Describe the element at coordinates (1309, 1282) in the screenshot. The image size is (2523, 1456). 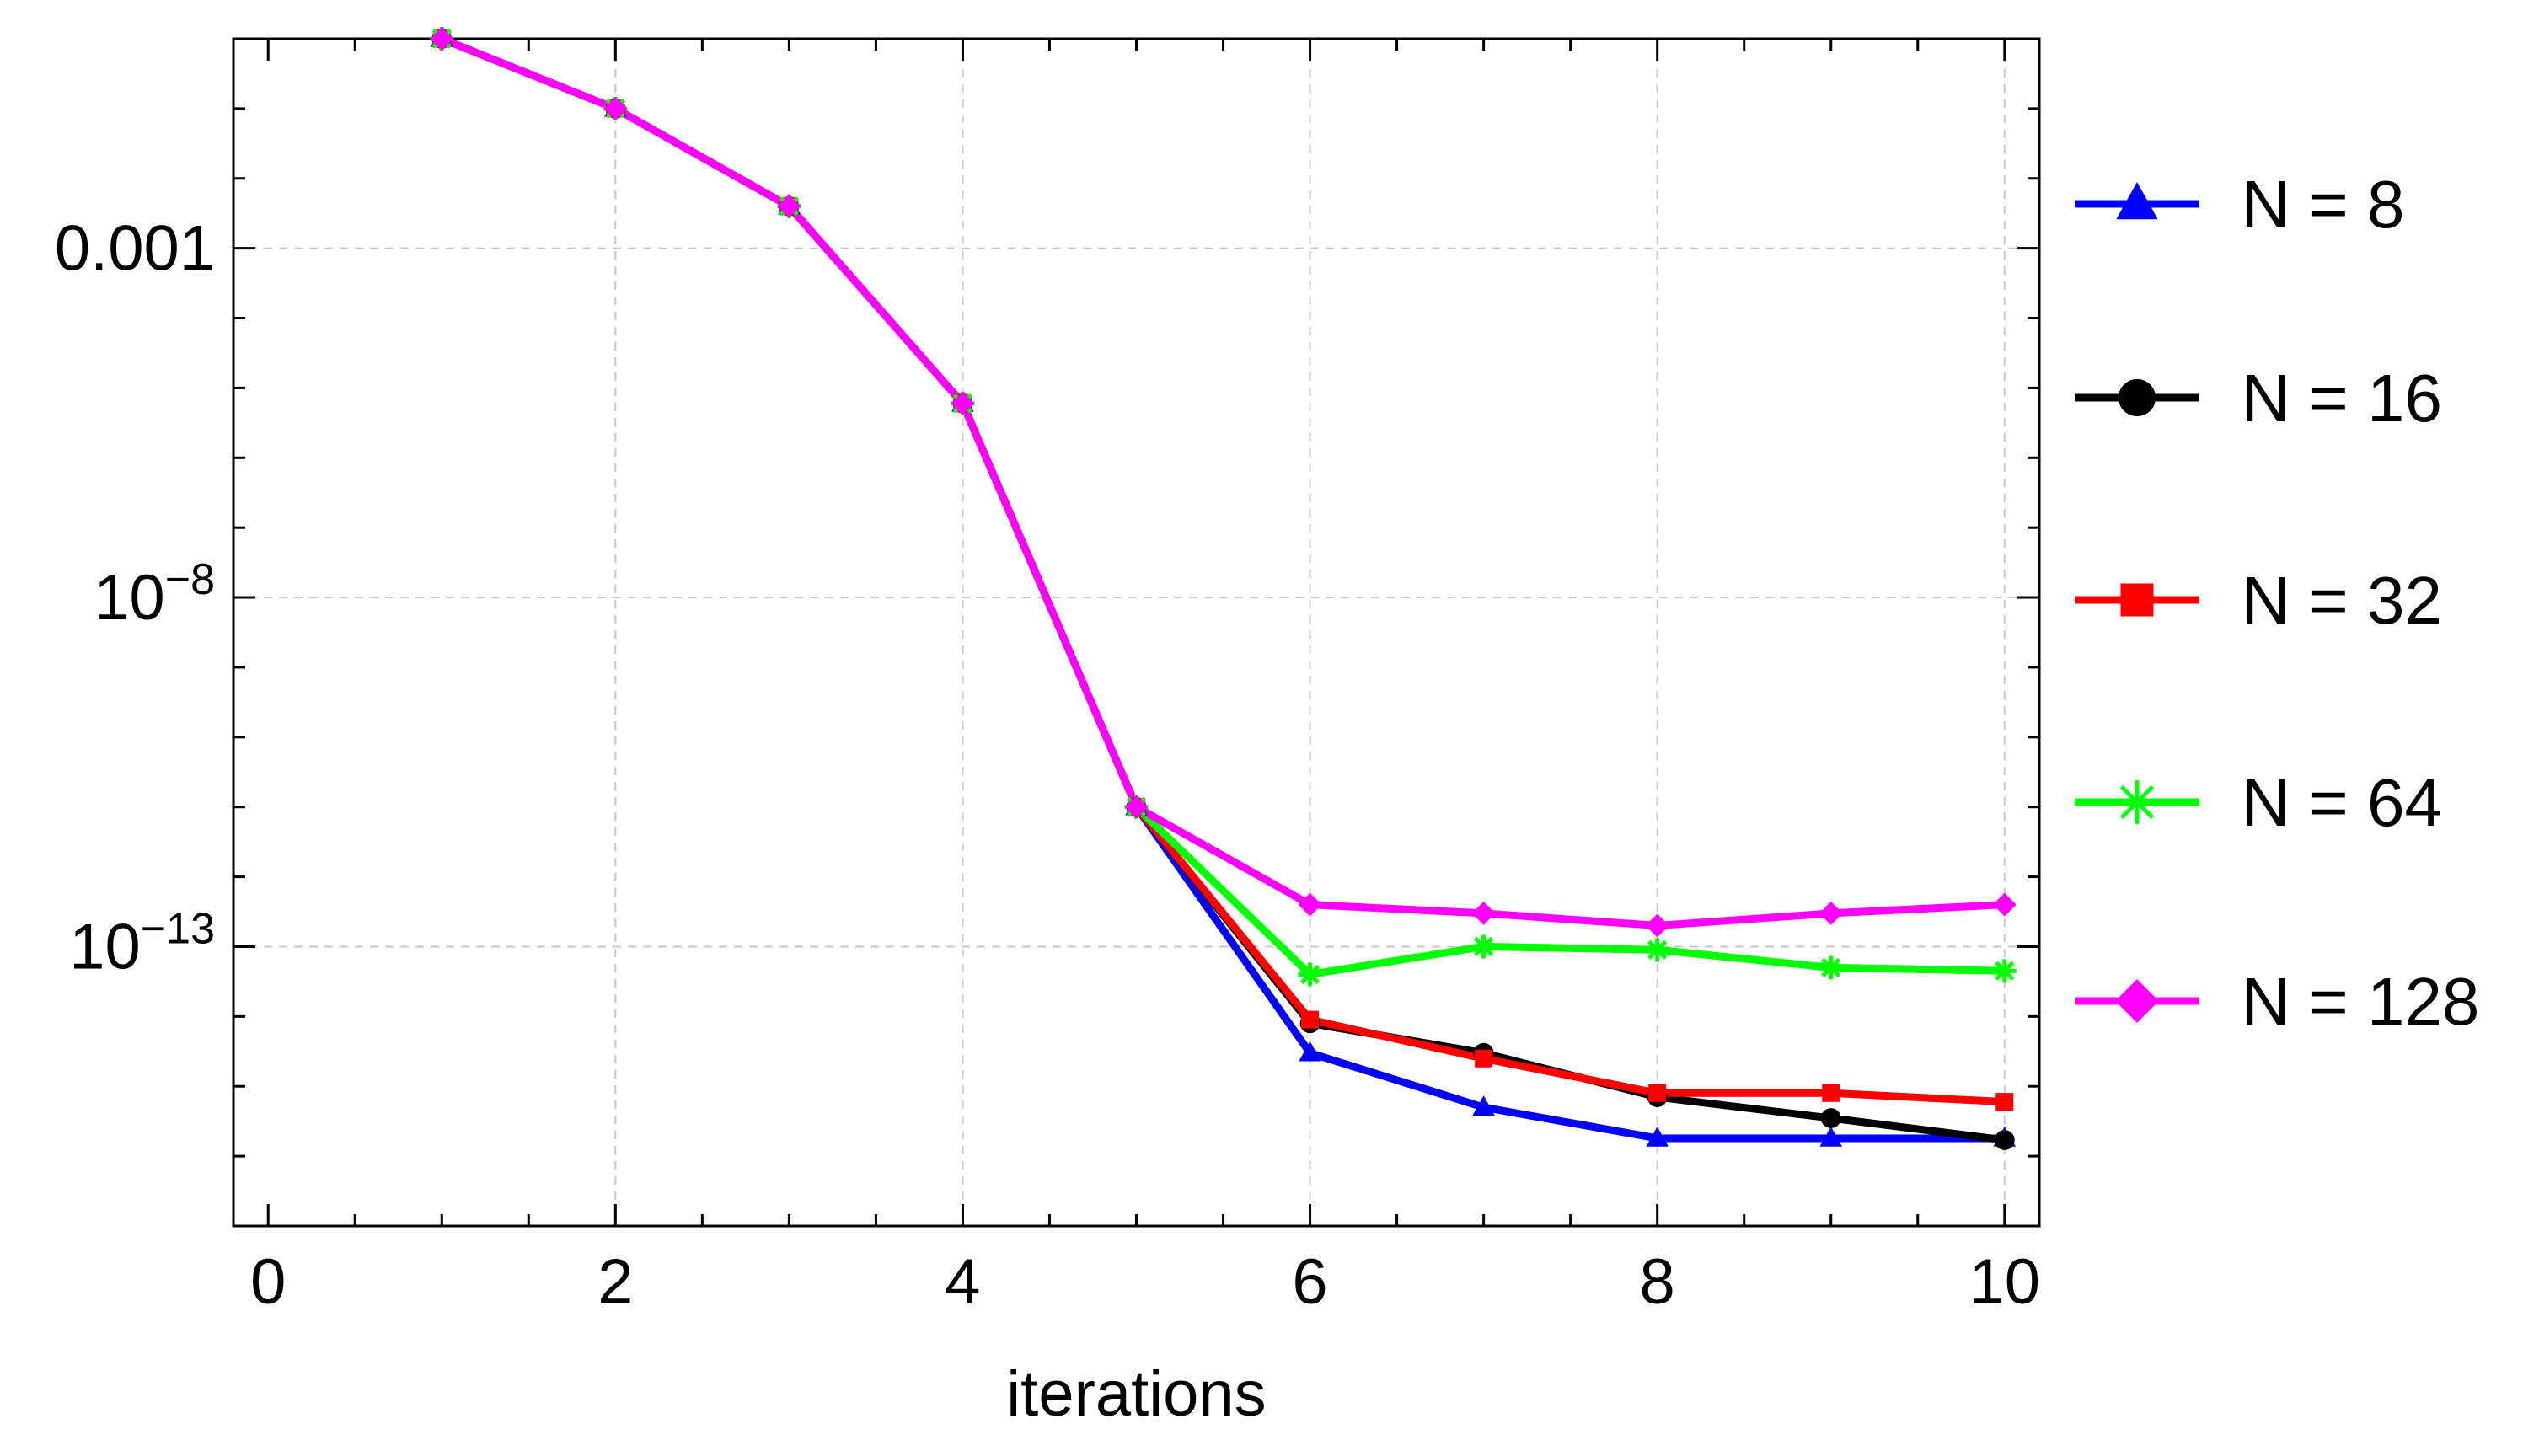
I see `x-tick-label: 6` at that location.